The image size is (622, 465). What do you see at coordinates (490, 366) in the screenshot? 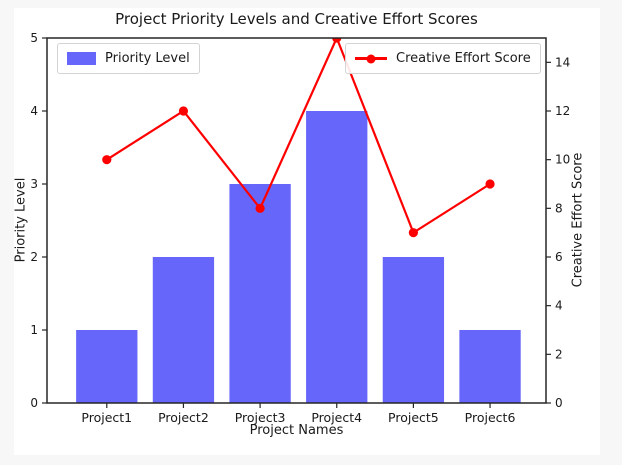
I see `bar-Project6` at bounding box center [490, 366].